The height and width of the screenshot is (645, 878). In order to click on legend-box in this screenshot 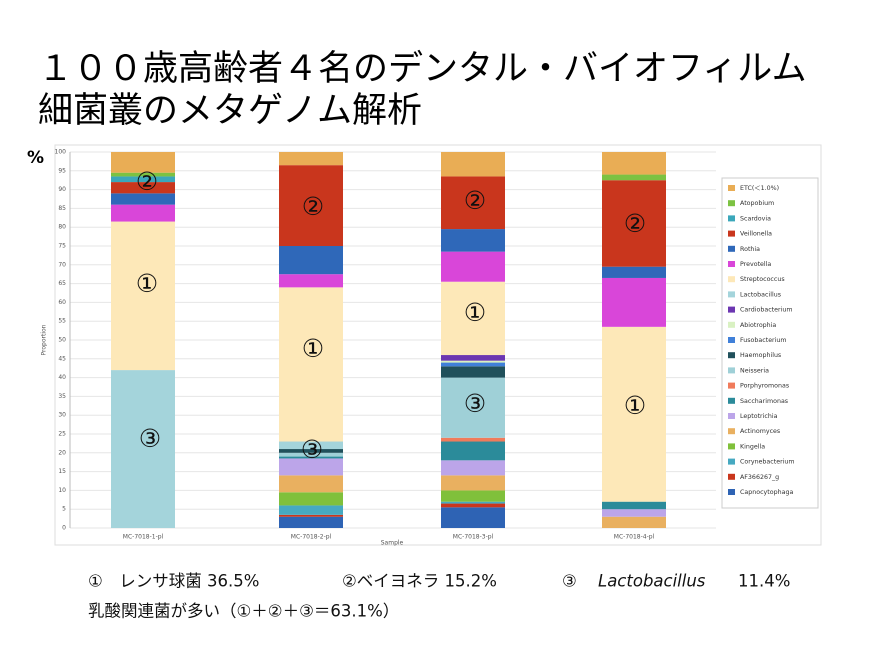, I will do `click(770, 343)`.